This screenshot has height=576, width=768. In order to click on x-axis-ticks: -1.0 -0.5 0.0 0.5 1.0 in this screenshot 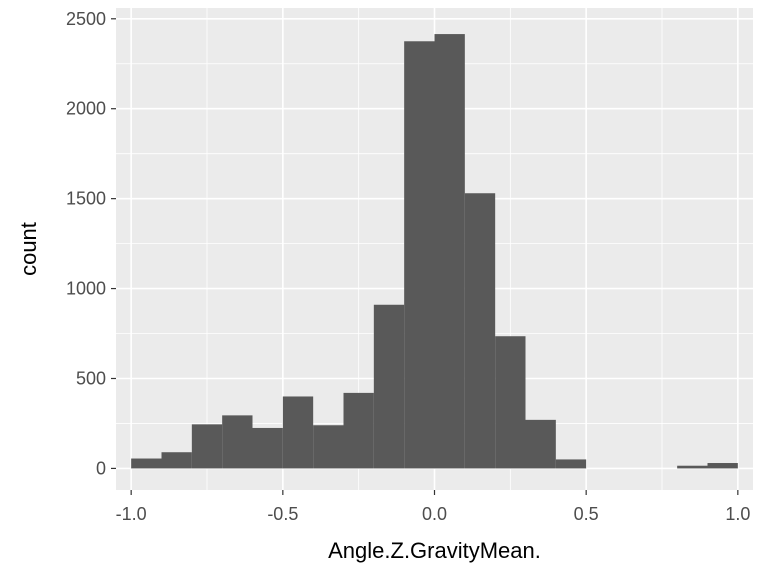, I will do `click(433, 507)`.